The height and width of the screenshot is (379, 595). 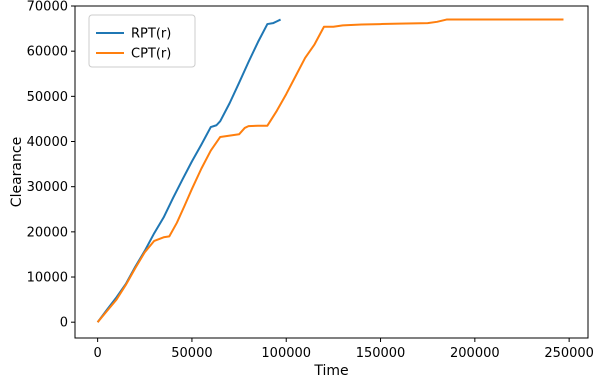 What do you see at coordinates (51, 165) in the screenshot?
I see `y-axis: 0 10000 20000 30000 40000 50000 60000 70000` at bounding box center [51, 165].